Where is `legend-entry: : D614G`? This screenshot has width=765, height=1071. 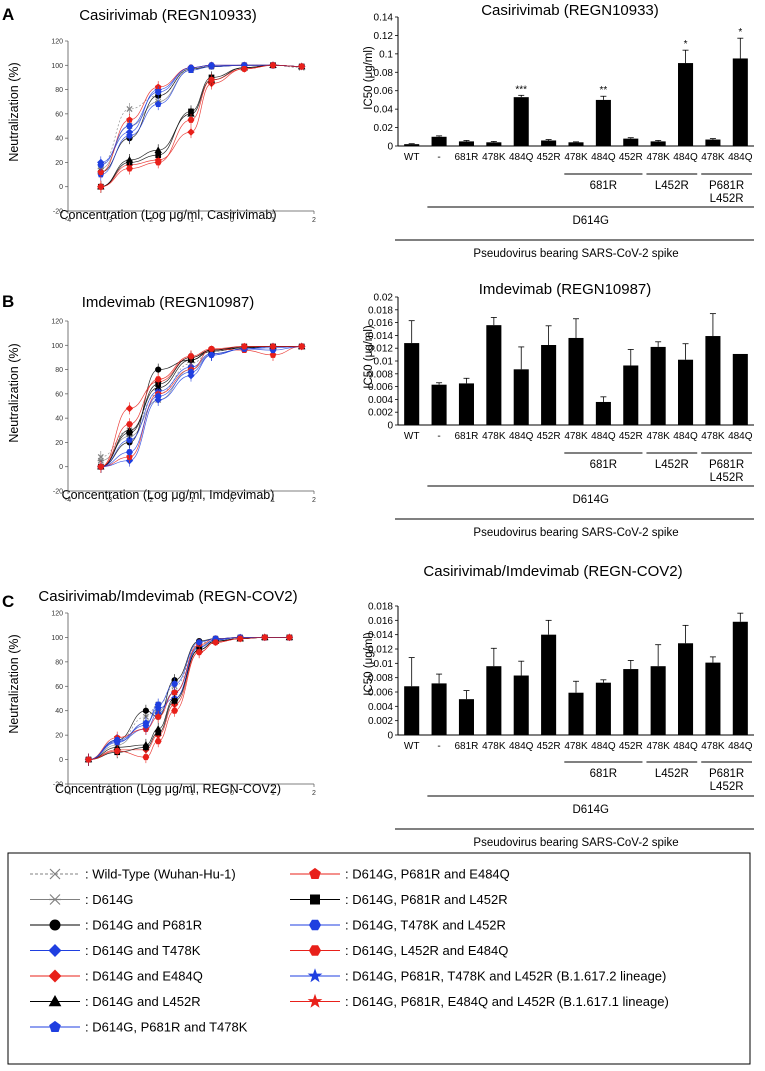
legend-entry: : D614G is located at coordinates (81, 899).